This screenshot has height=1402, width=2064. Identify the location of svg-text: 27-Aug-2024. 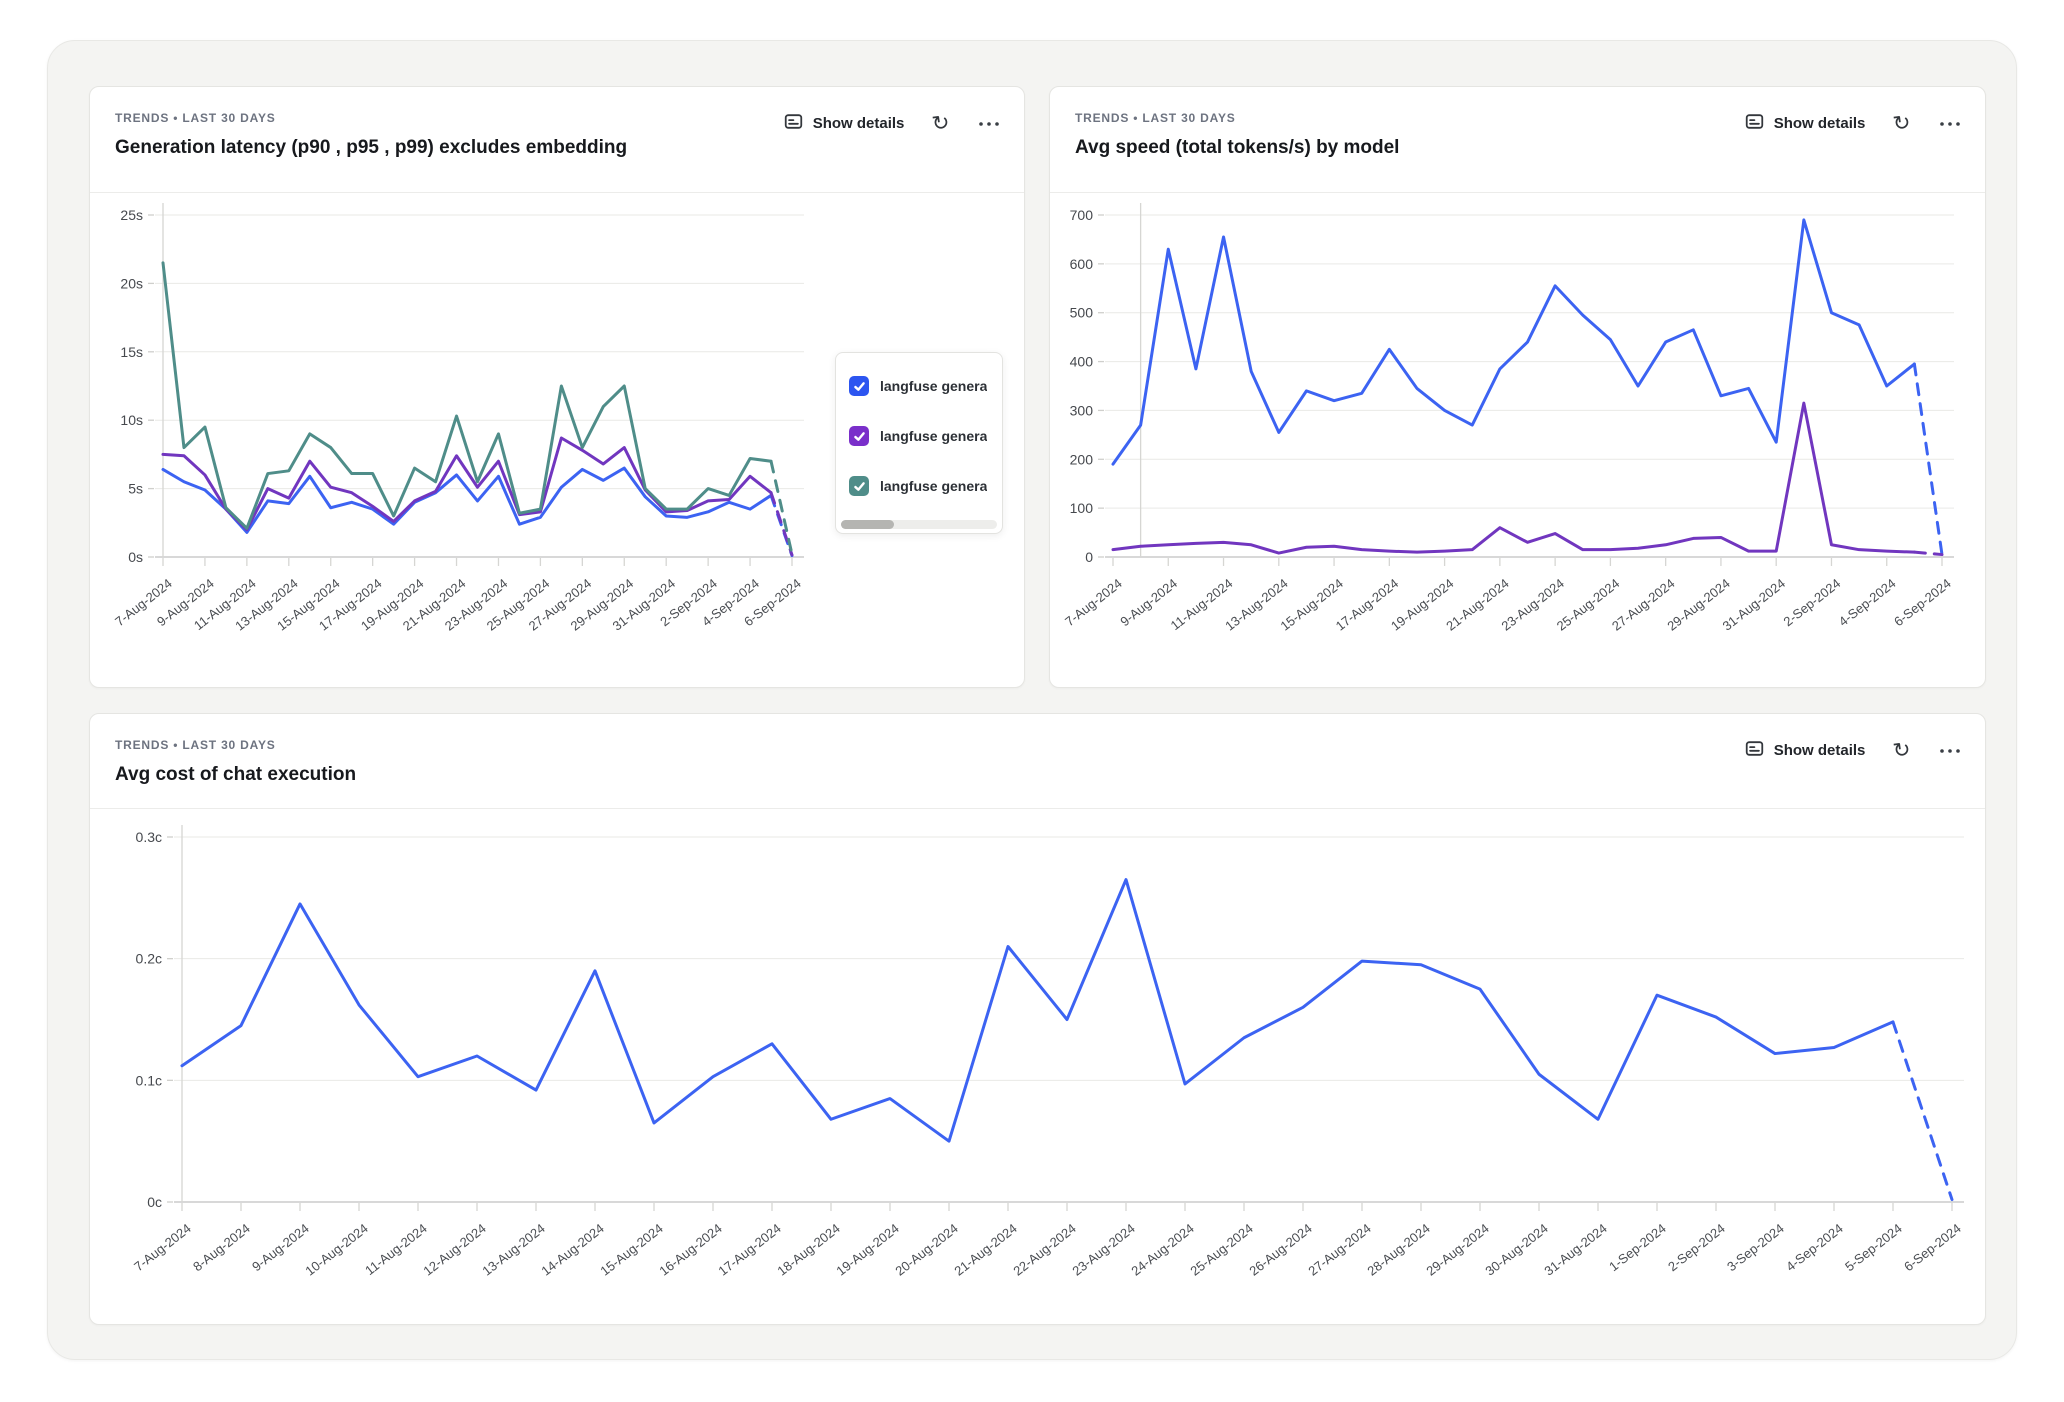
(1339, 1250).